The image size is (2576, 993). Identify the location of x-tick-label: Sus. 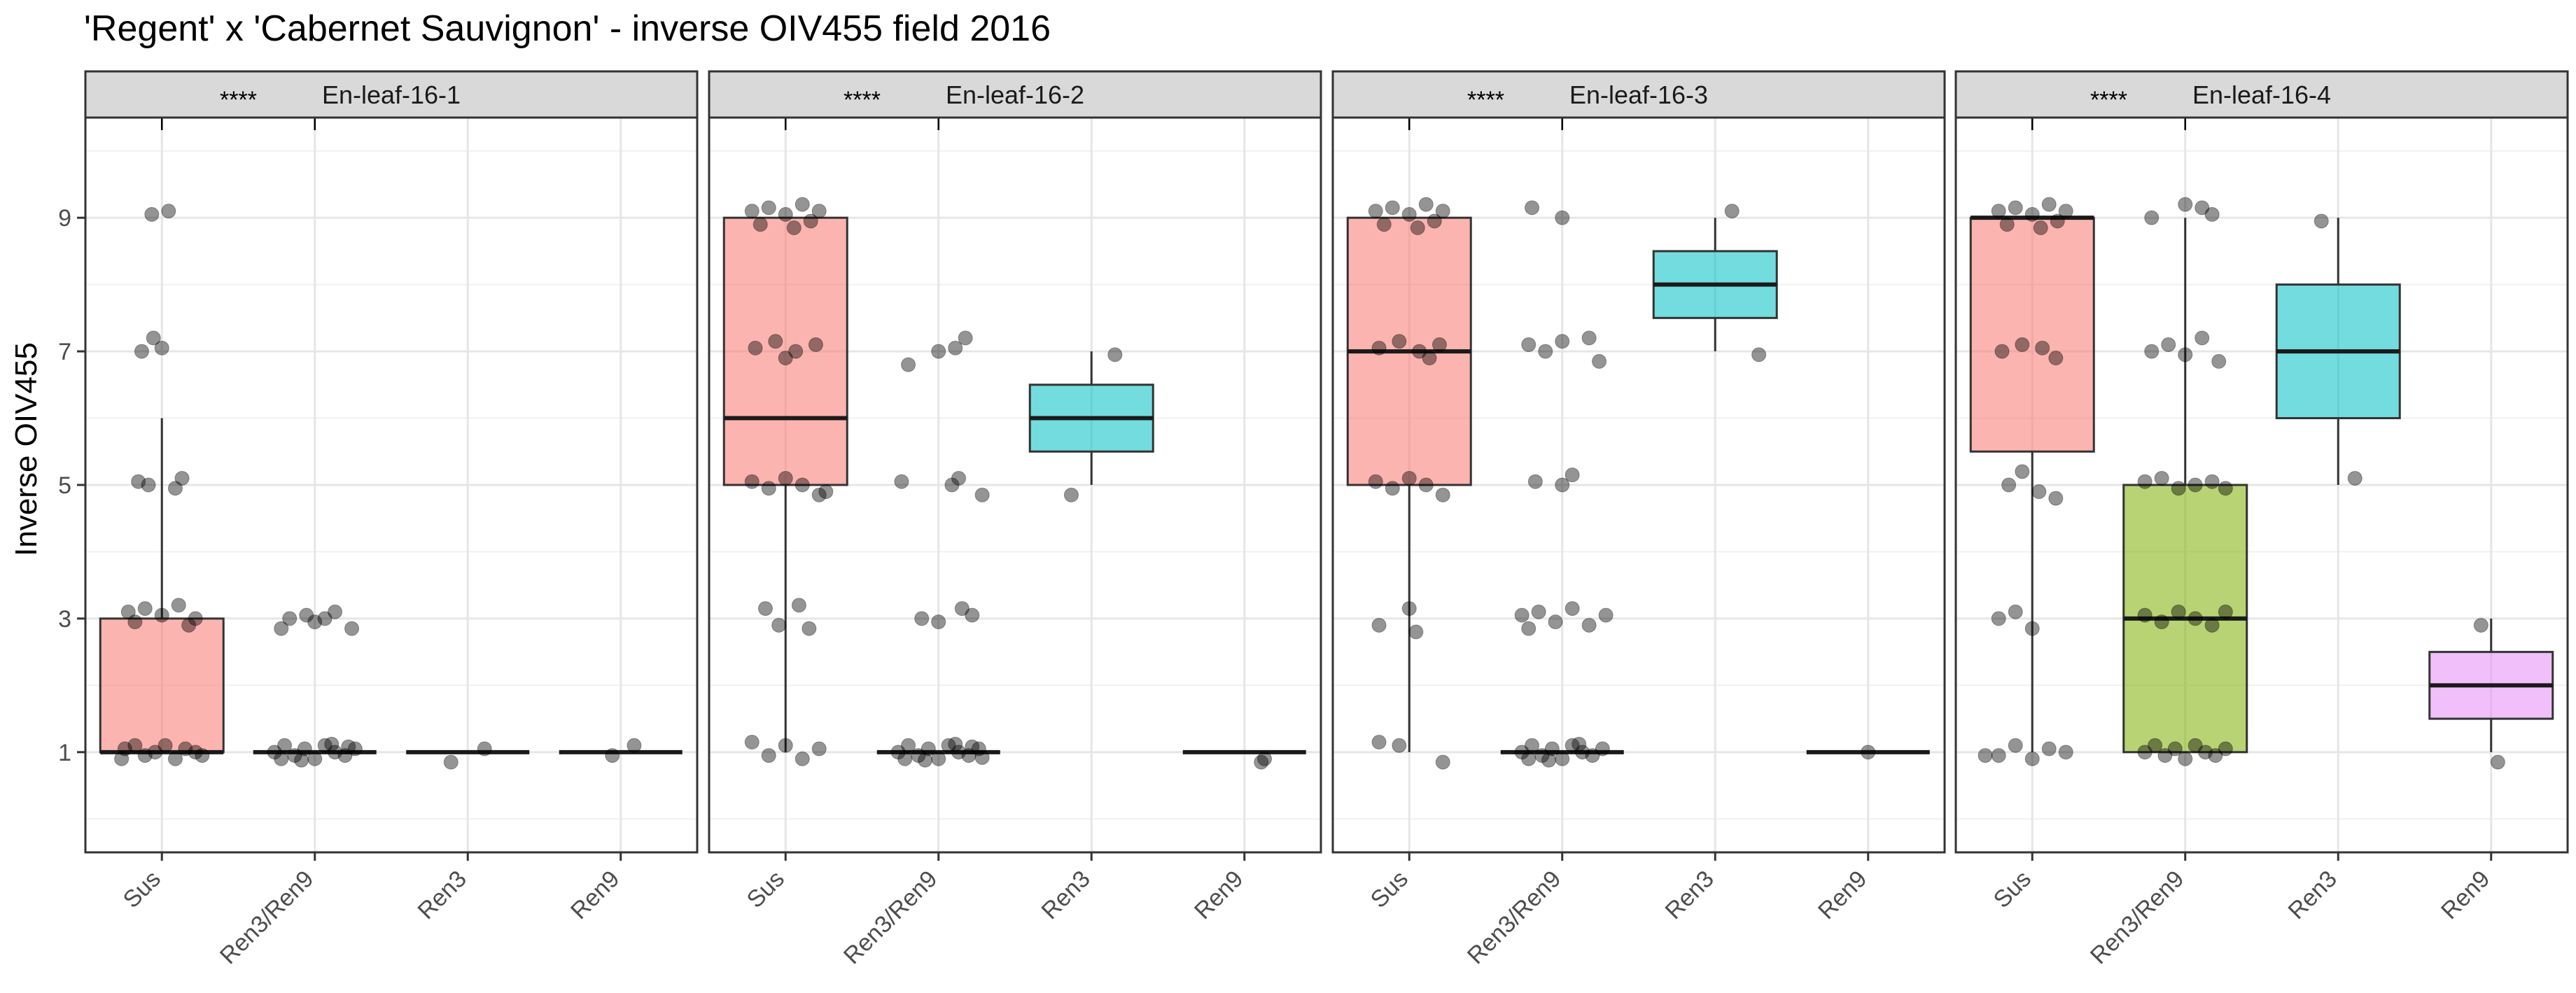
(142, 889).